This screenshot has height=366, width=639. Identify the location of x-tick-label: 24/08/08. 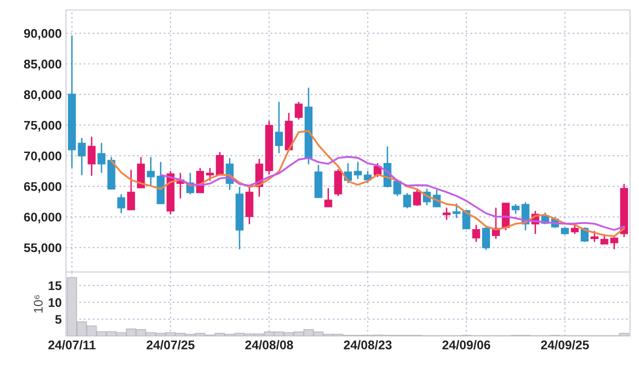
(269, 345).